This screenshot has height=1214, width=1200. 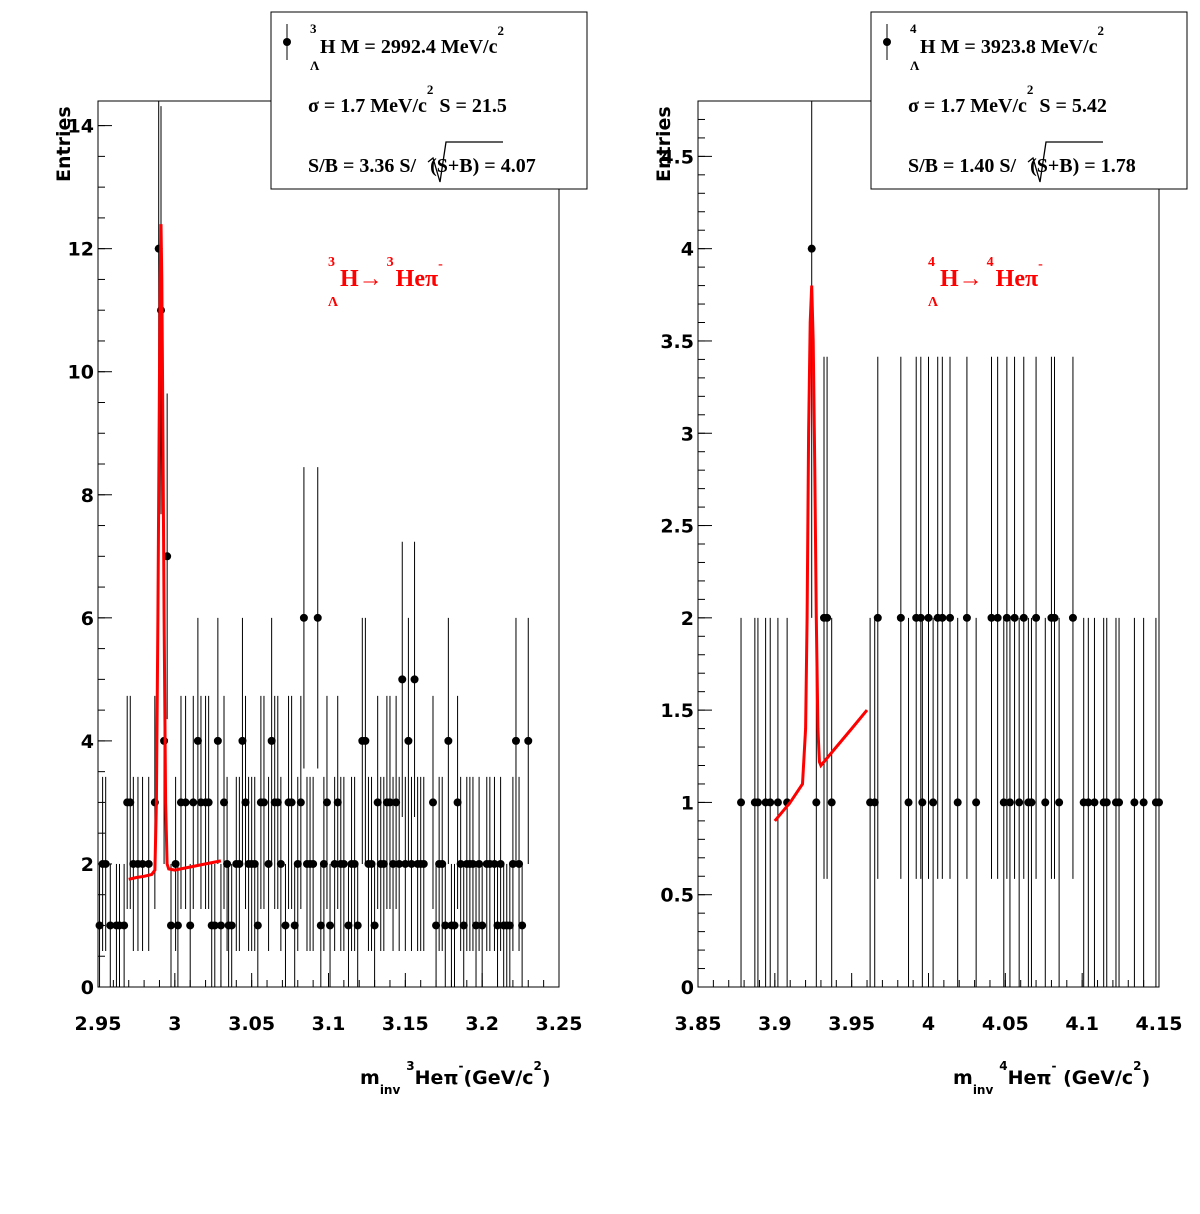 I want to click on right-x-tick-label: 4.1, so click(x=1082, y=1024).